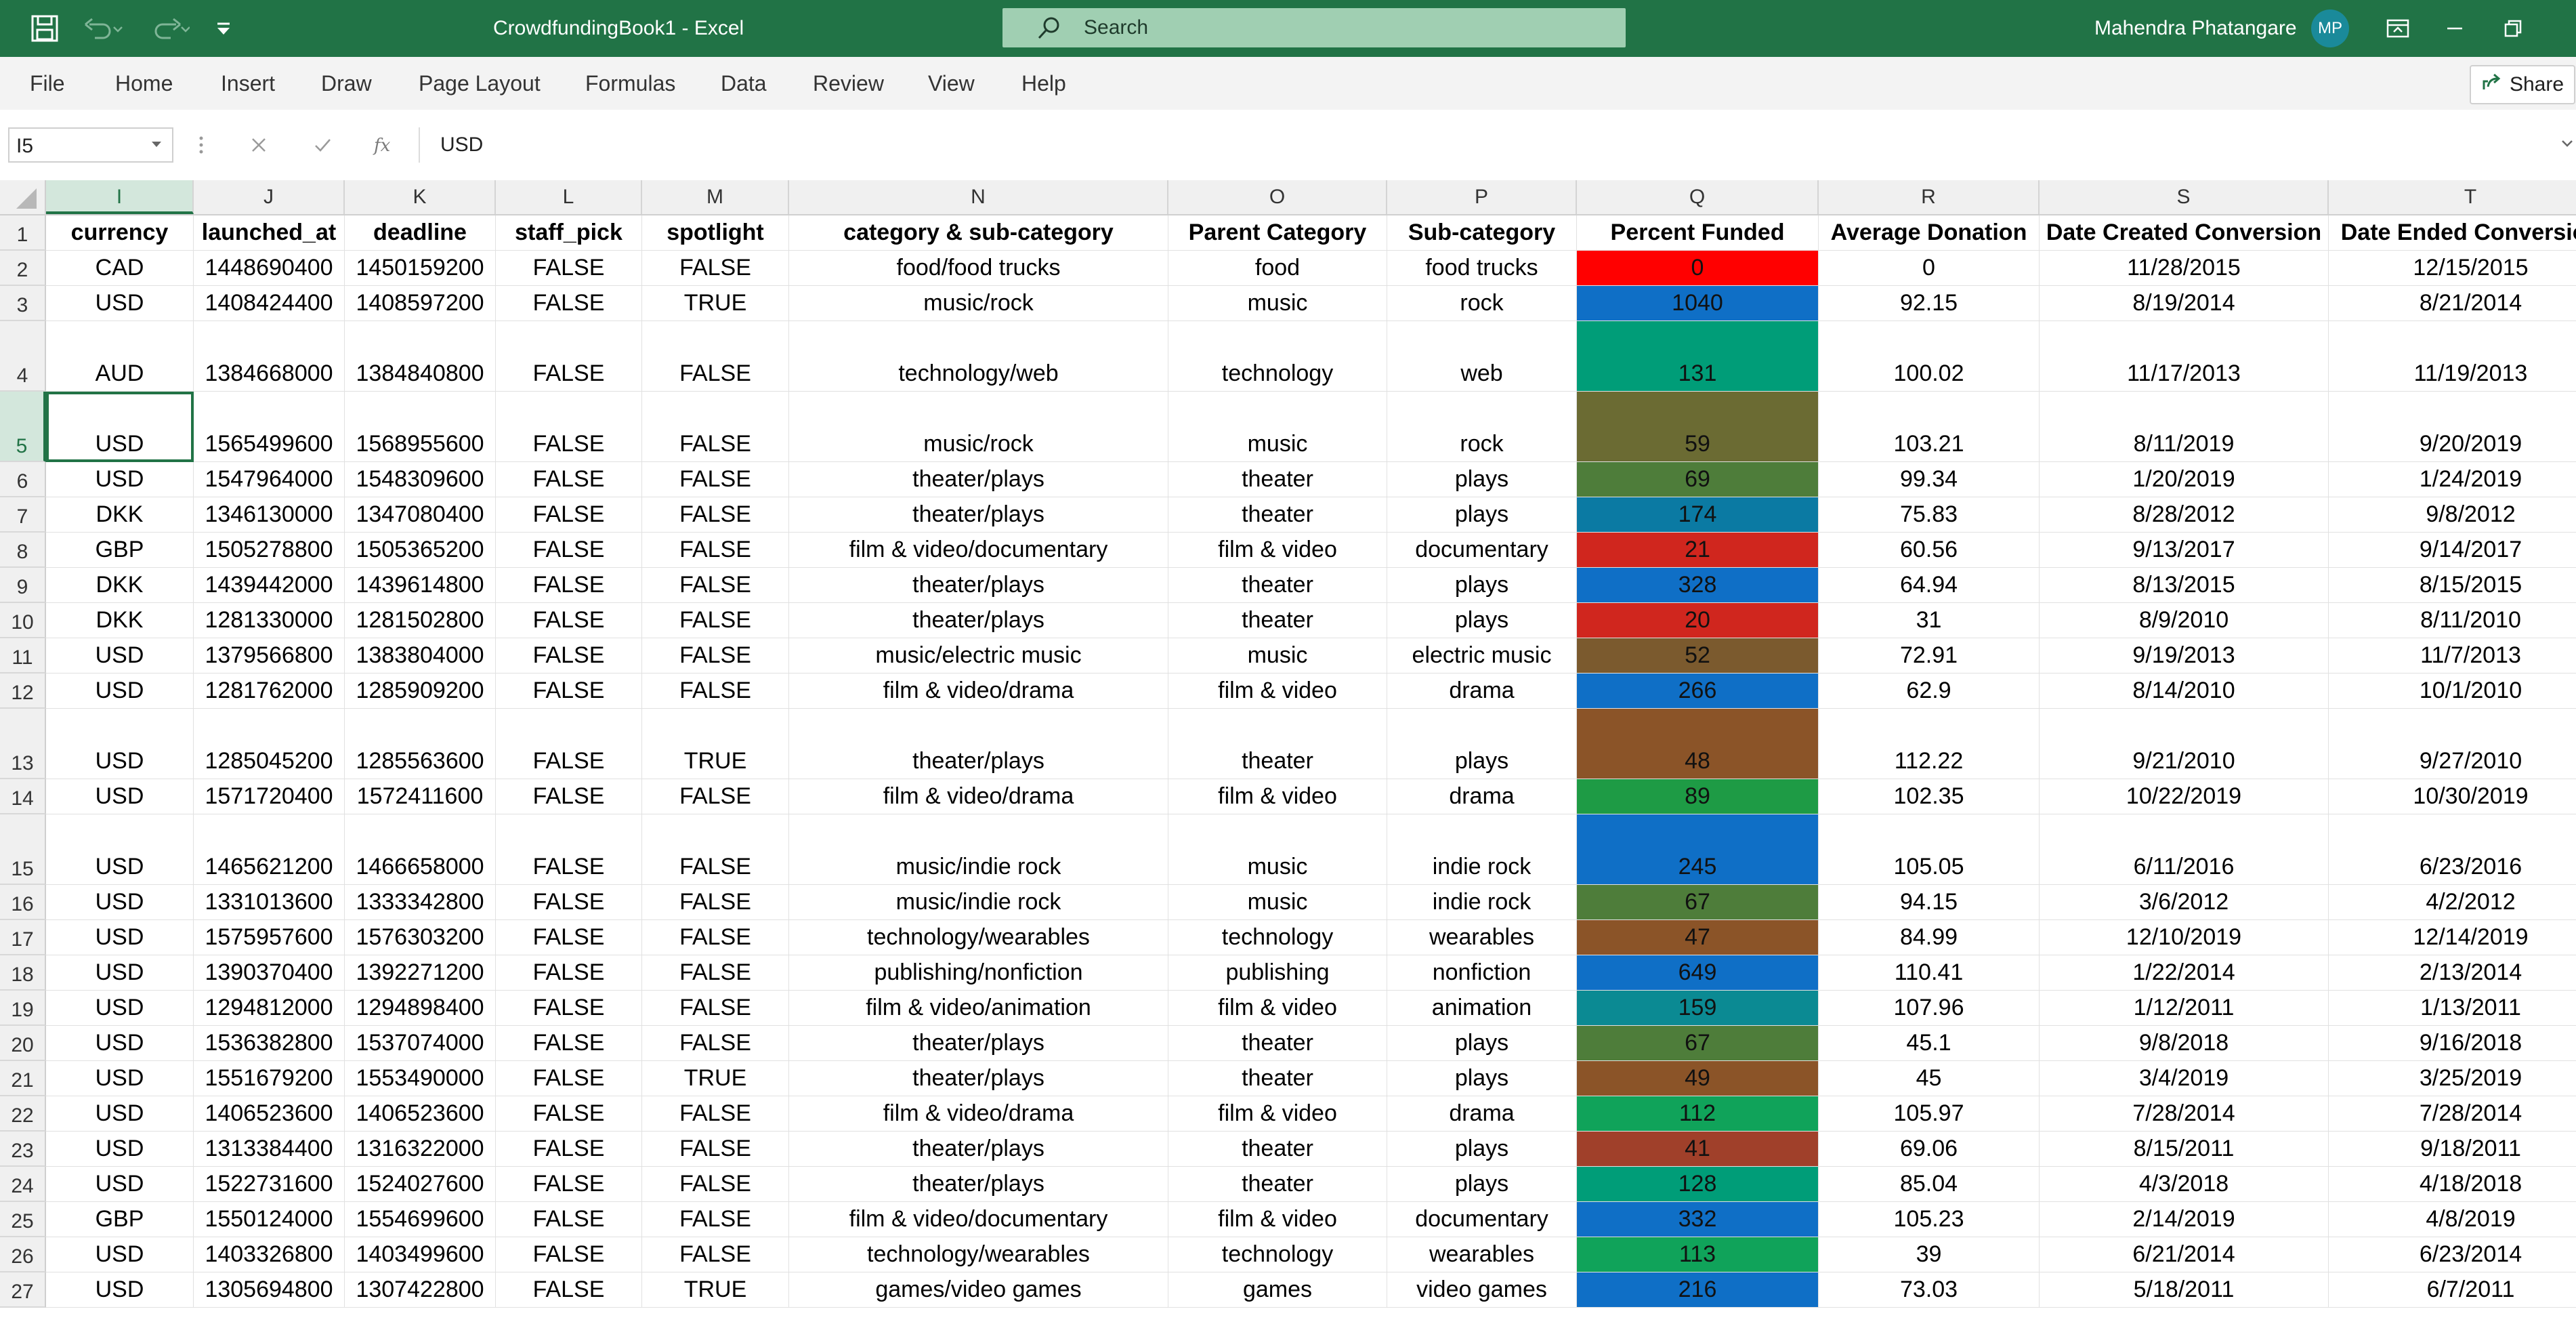  I want to click on column-header-j: J, so click(269, 197).